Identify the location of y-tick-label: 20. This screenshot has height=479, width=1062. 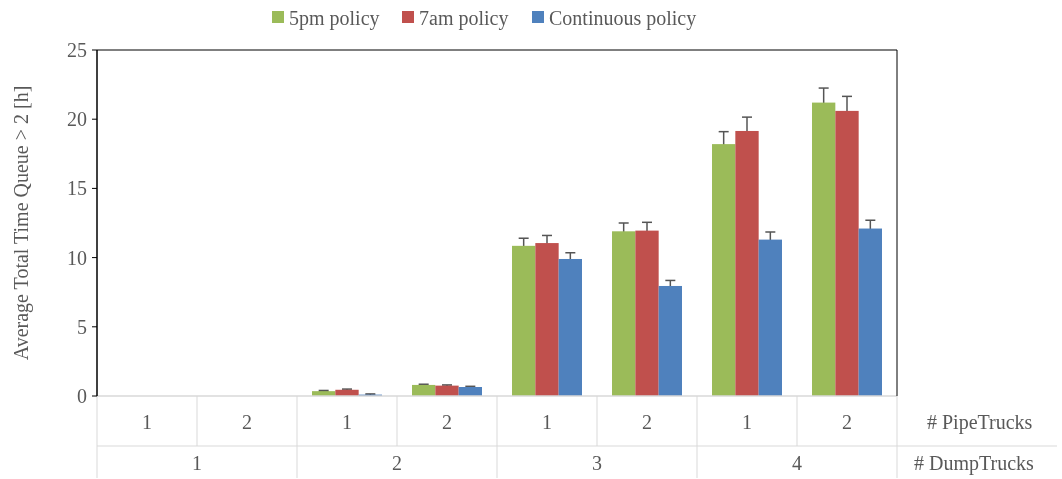
(77, 119).